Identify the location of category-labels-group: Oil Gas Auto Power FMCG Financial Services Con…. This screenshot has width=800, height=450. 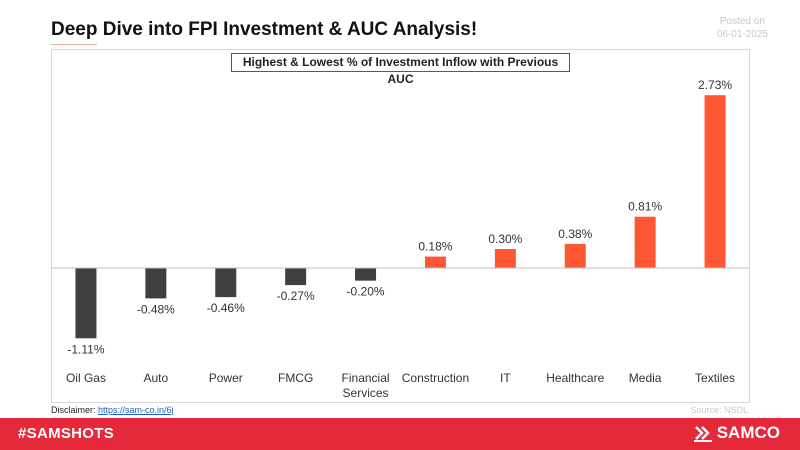
(400, 385).